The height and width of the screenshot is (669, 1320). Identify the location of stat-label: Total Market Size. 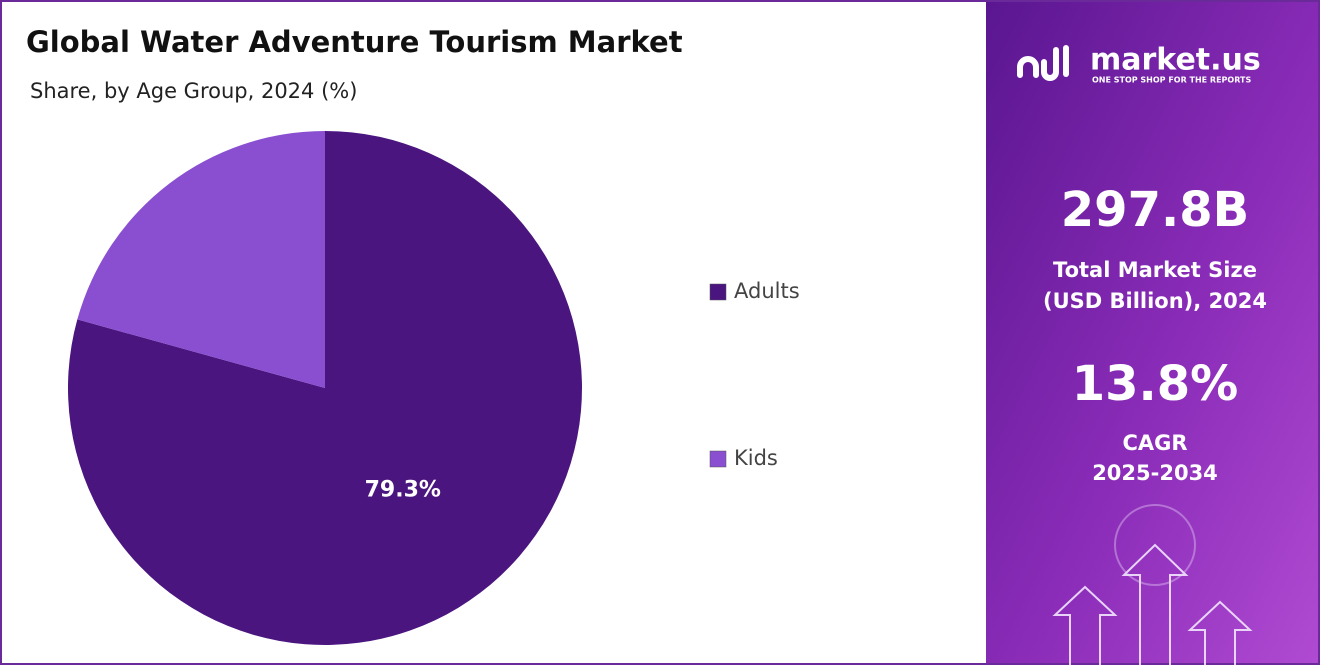
(1155, 270).